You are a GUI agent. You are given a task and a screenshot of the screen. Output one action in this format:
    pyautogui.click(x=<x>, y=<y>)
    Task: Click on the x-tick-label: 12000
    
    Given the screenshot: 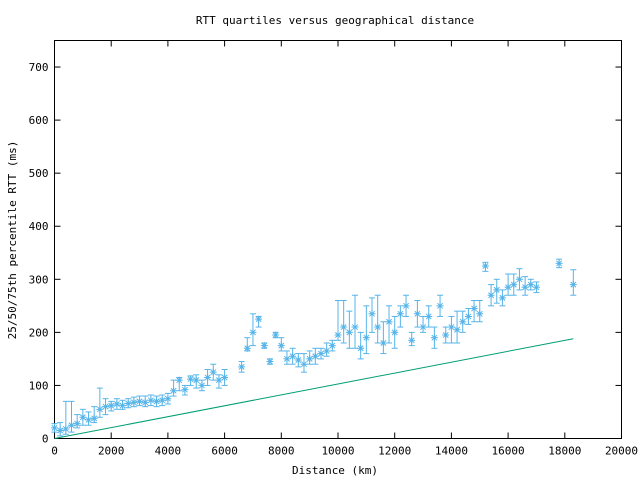 What is the action you would take?
    pyautogui.click(x=394, y=451)
    